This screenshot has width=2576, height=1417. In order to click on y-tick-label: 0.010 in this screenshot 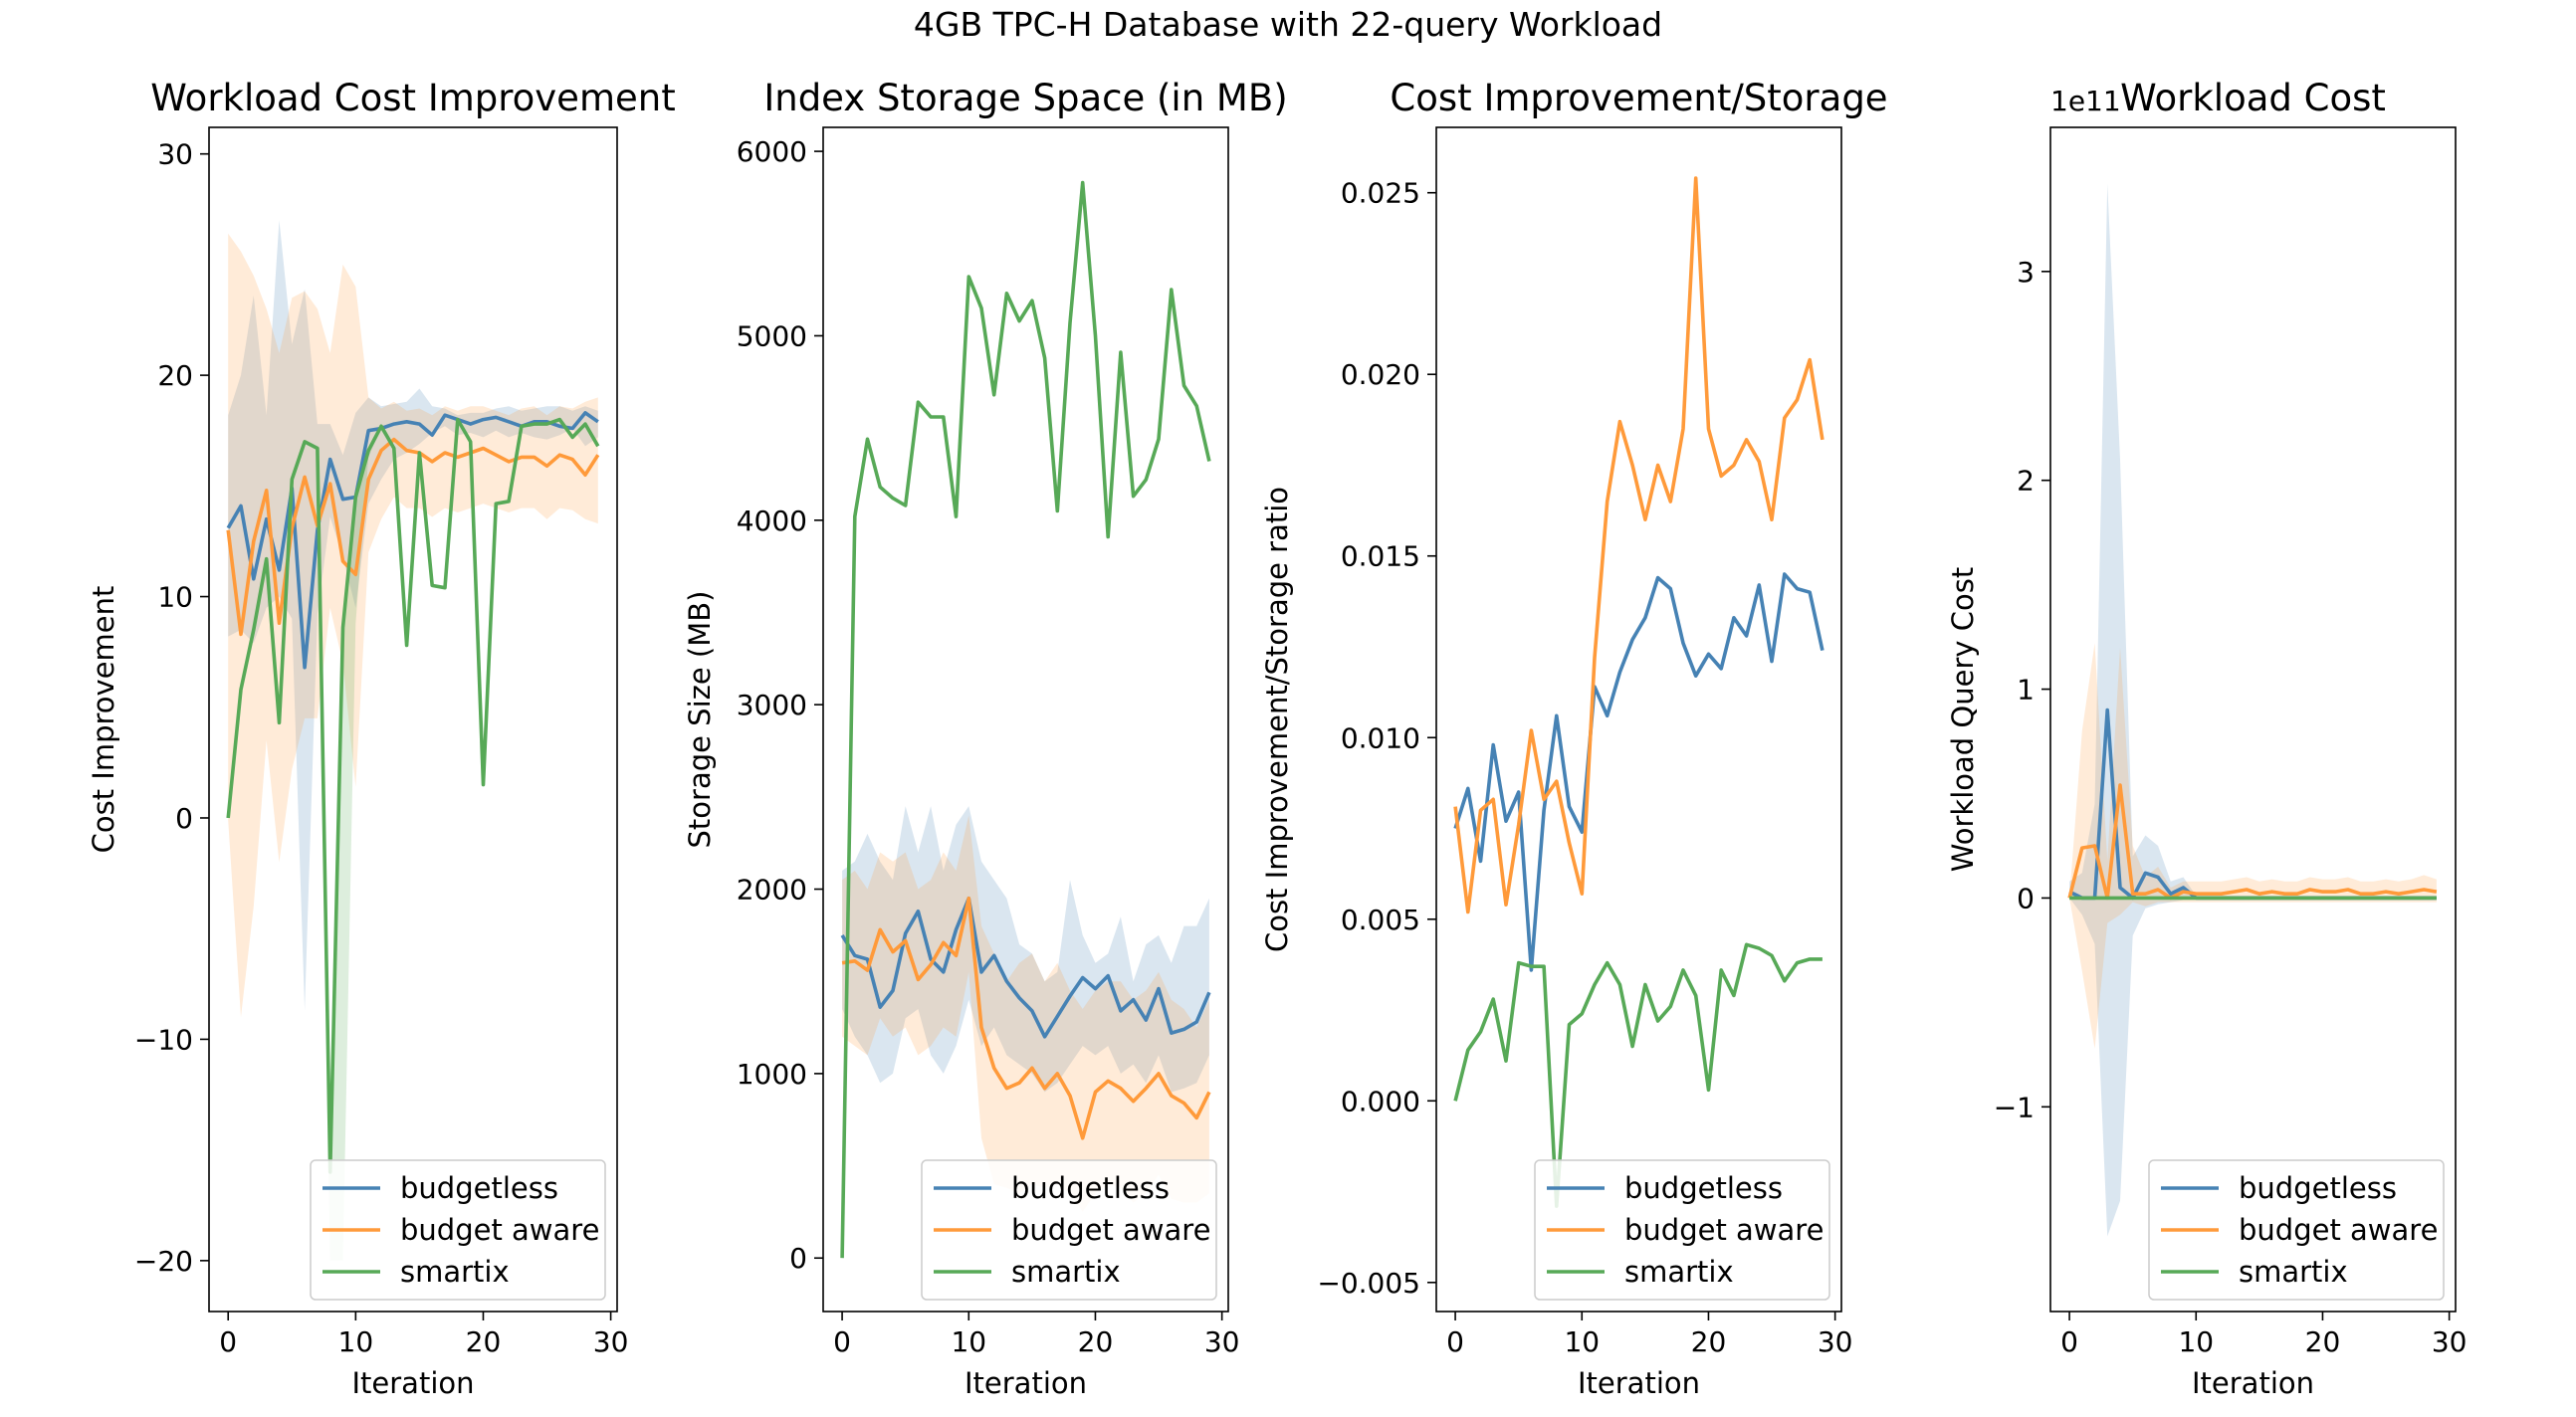, I will do `click(1380, 737)`.